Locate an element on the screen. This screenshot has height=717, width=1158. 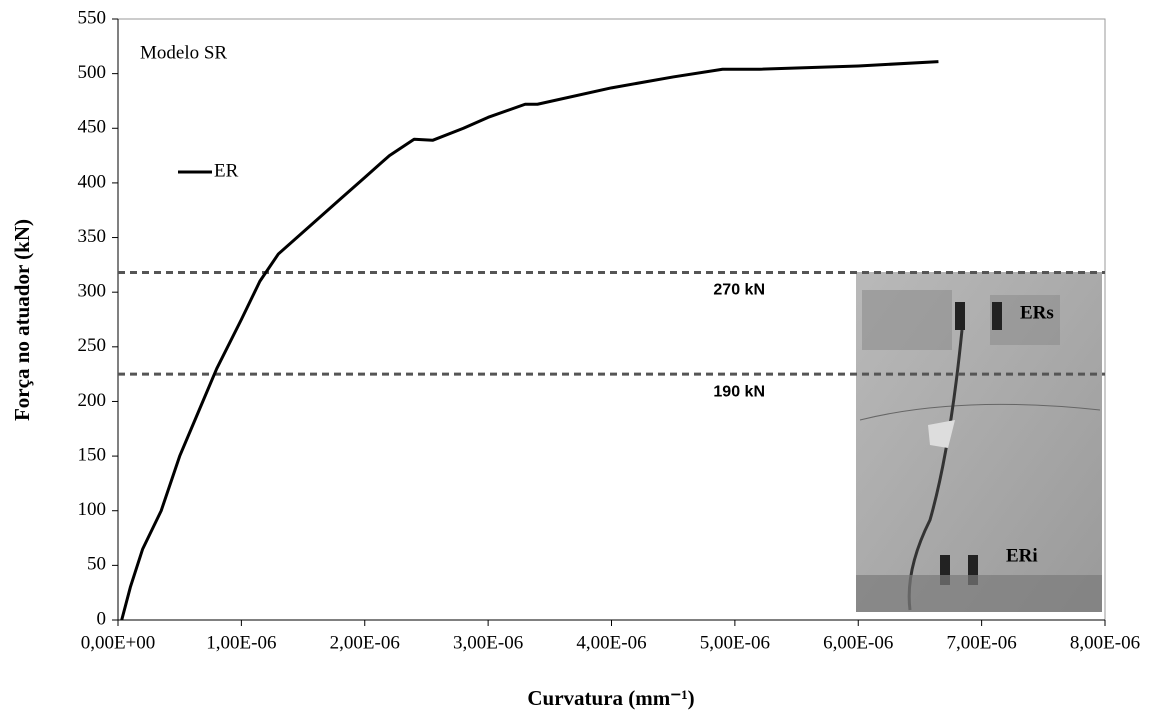
reference-label: 270 kN is located at coordinates (739, 290).